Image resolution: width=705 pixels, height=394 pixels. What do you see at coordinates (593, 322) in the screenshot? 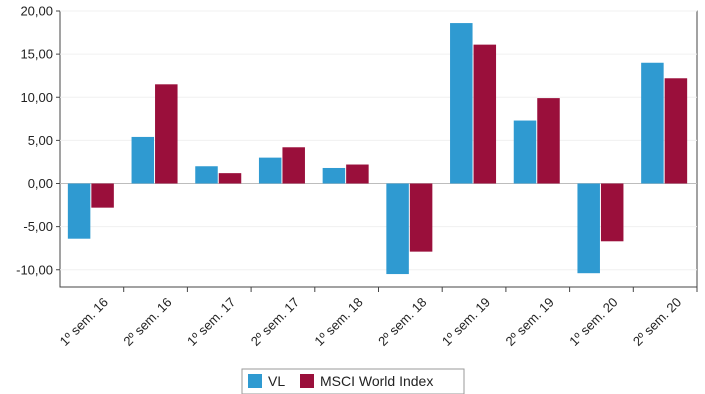
I see `x-tick-label: 1º sem. 20` at bounding box center [593, 322].